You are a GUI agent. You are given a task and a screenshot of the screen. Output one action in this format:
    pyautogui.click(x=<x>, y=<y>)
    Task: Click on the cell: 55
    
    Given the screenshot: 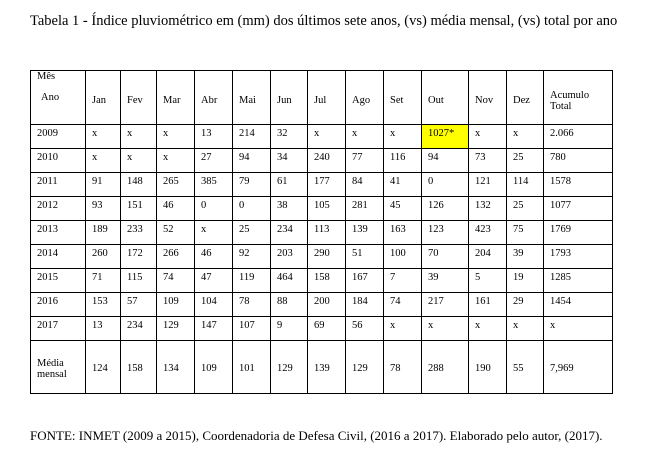 What is the action you would take?
    pyautogui.click(x=525, y=367)
    